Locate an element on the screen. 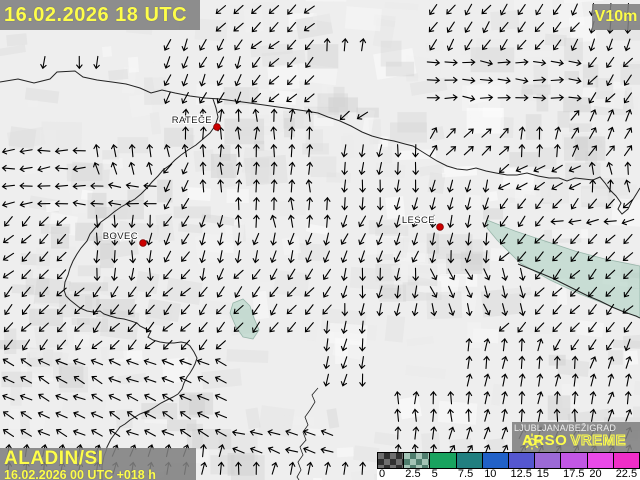 The height and width of the screenshot is (480, 640). field-label-box: V10m is located at coordinates (616, 17).